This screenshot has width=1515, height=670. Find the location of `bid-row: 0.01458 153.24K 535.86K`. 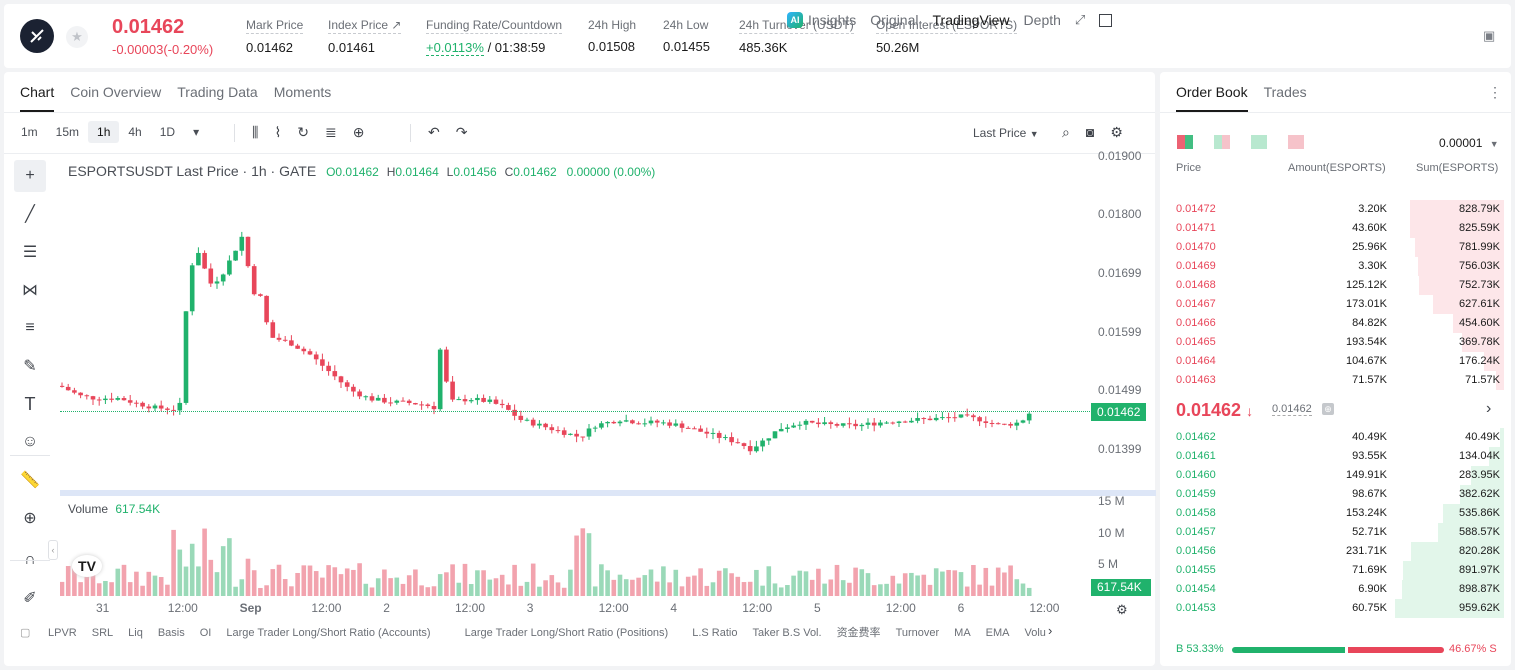

bid-row: 0.01458 153.24K 535.86K is located at coordinates (1336, 513).